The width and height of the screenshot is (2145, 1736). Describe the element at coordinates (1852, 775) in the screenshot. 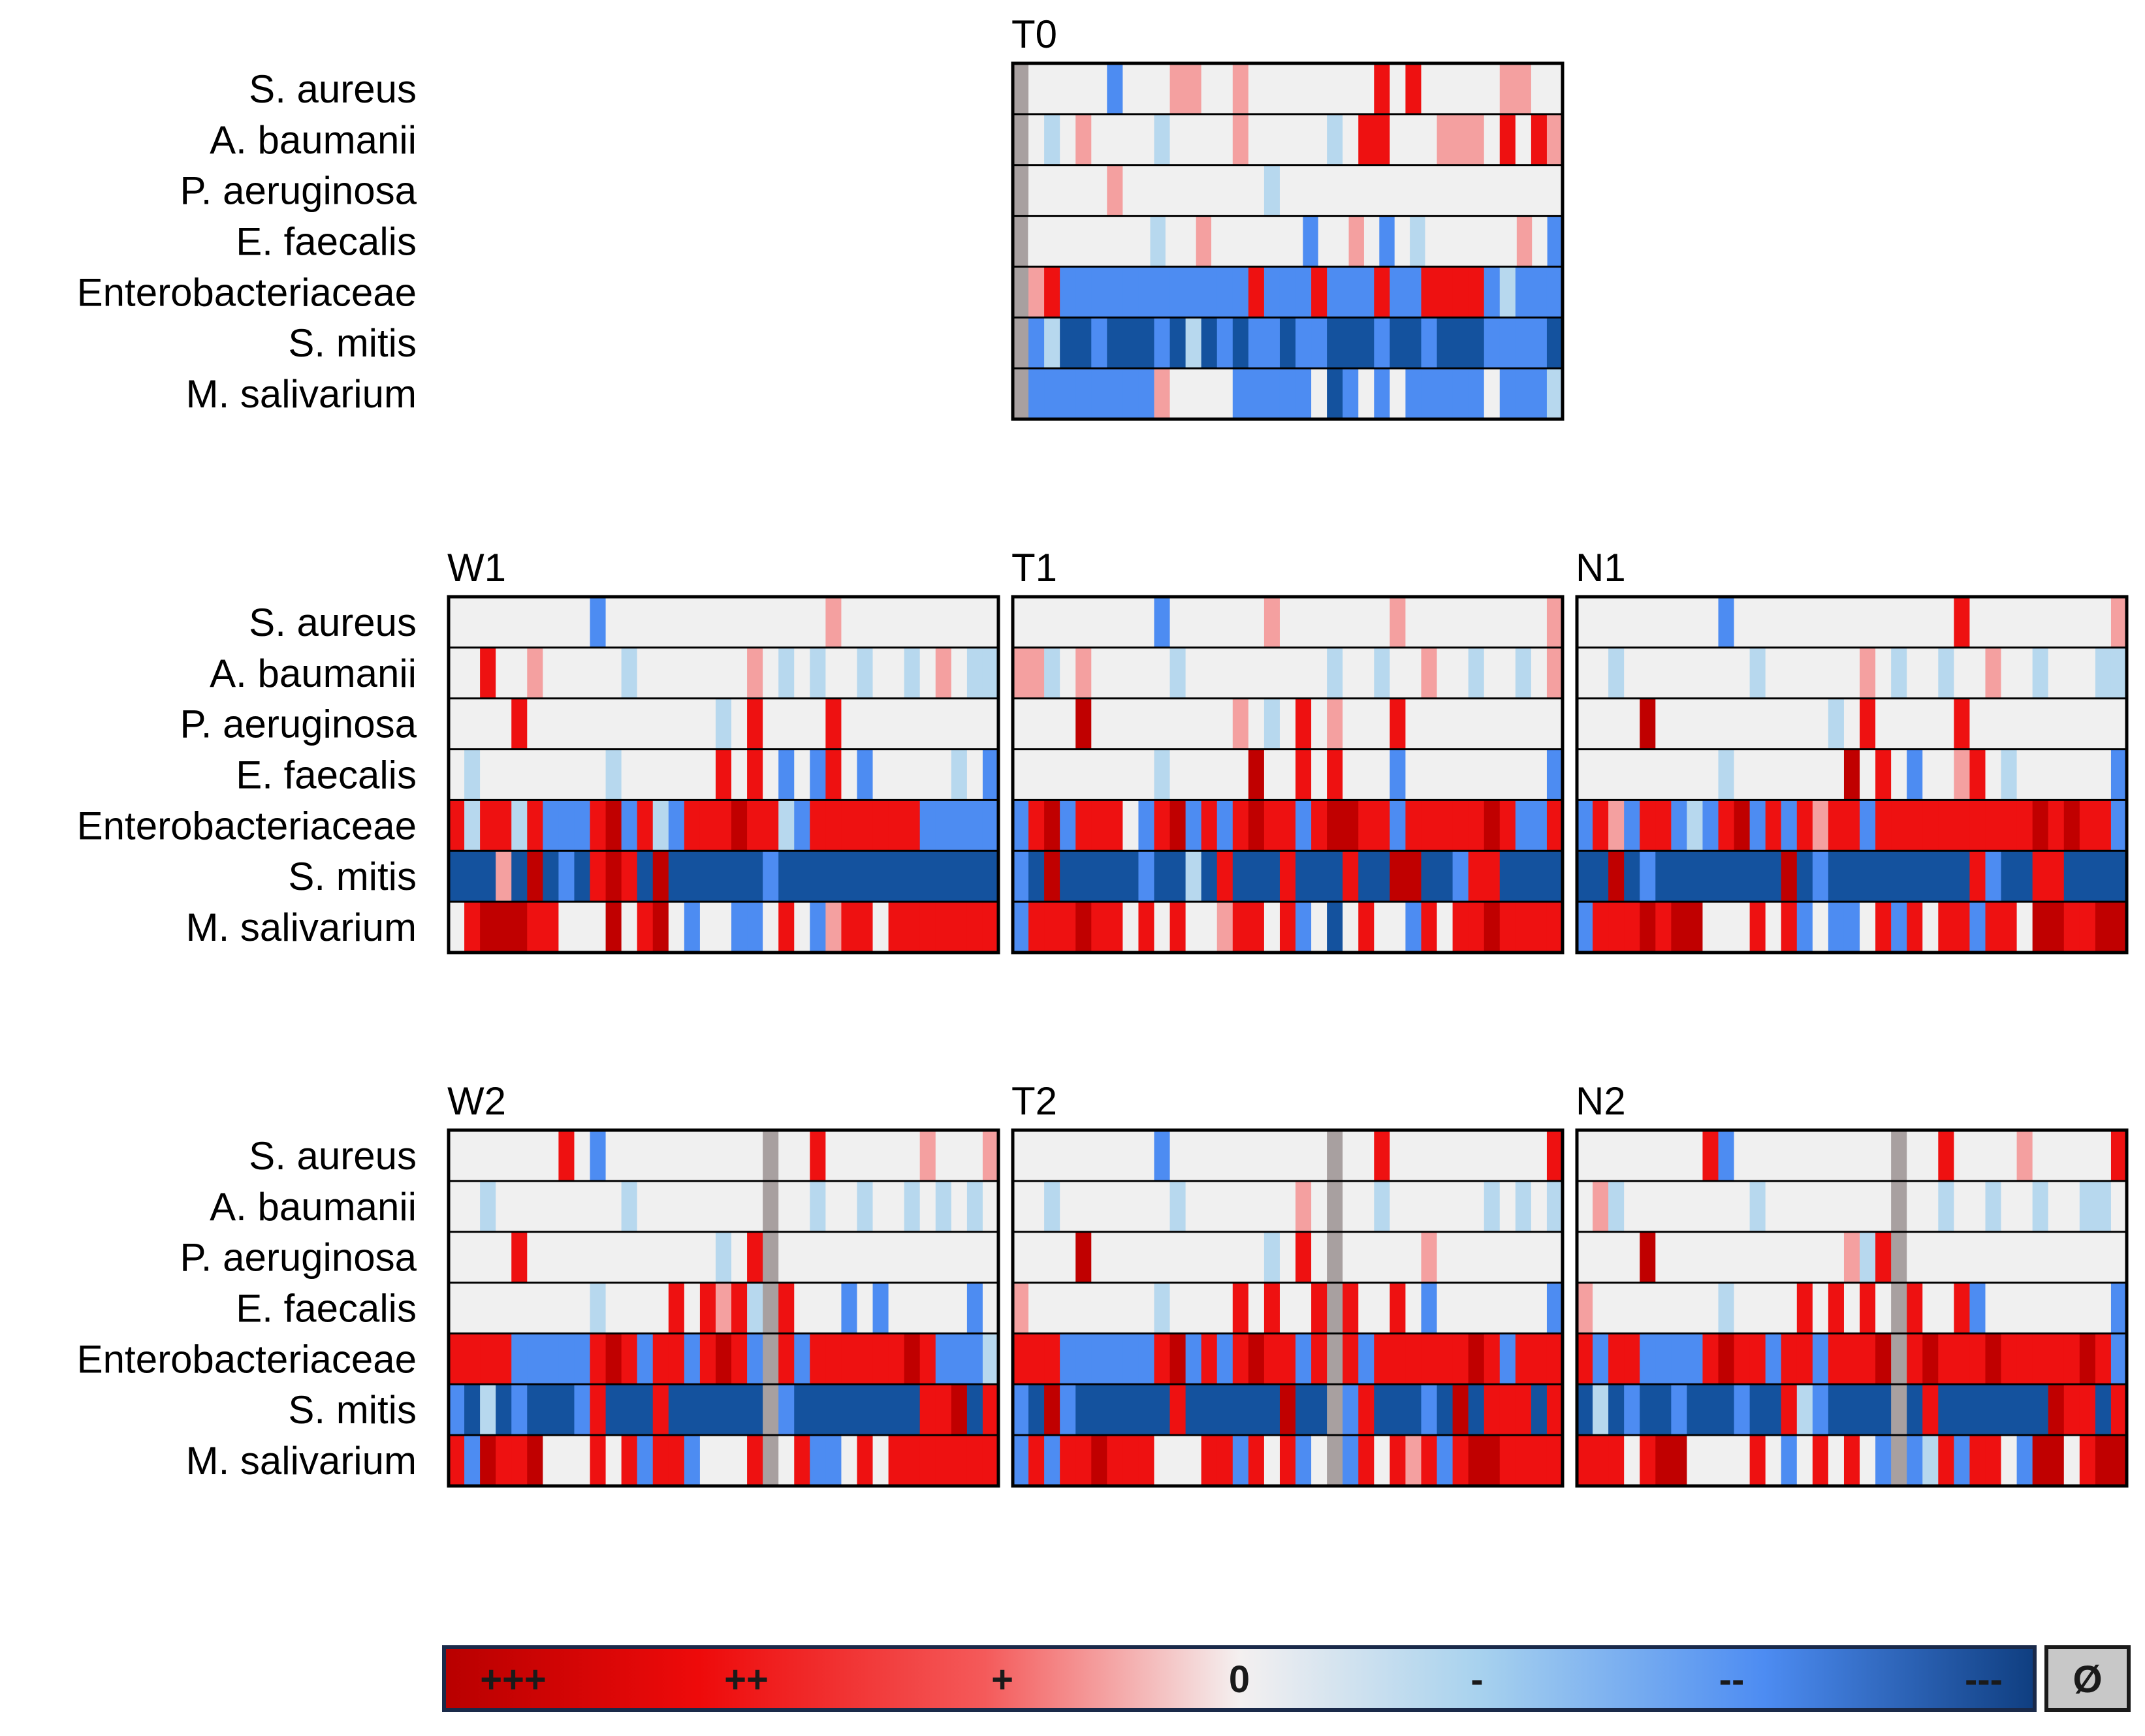

I see `panel-border` at that location.